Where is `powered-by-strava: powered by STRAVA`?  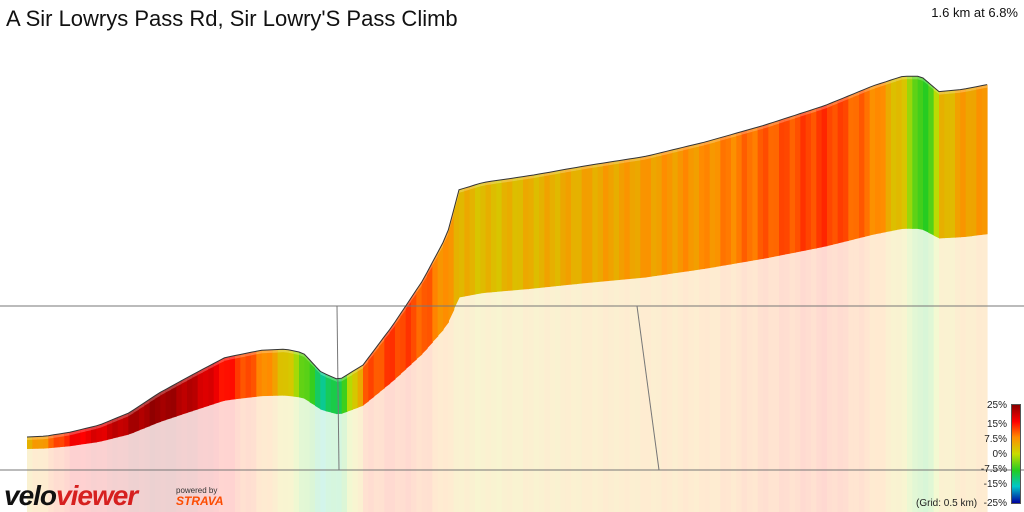 powered-by-strava: powered by STRAVA is located at coordinates (200, 497).